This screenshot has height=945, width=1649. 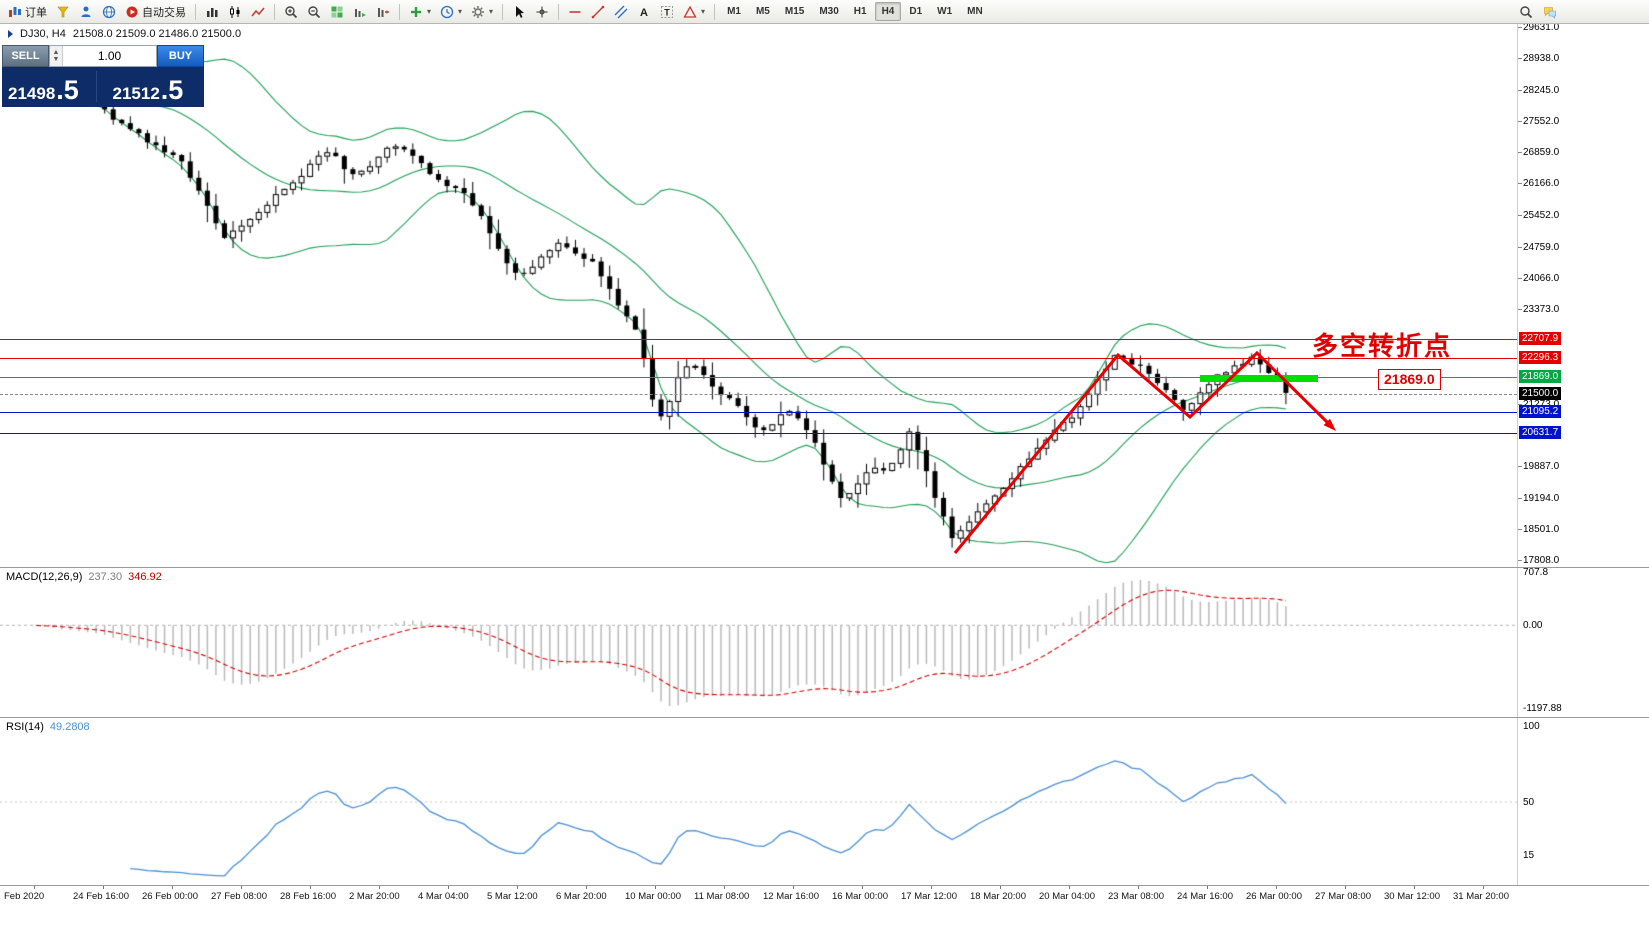 I want to click on candle-chart-icon, so click(x=235, y=12).